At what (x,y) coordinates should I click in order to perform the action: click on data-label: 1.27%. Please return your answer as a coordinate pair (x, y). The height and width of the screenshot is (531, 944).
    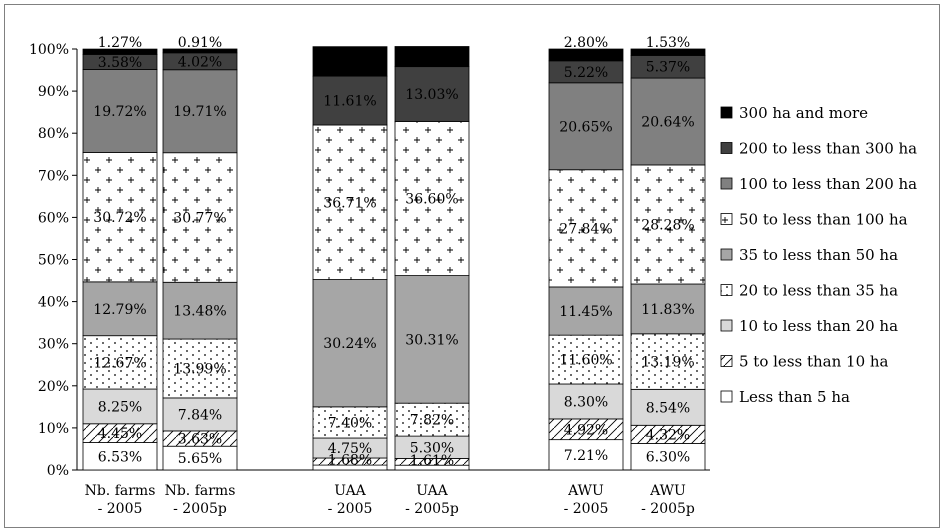
    Looking at the image, I should click on (120, 43).